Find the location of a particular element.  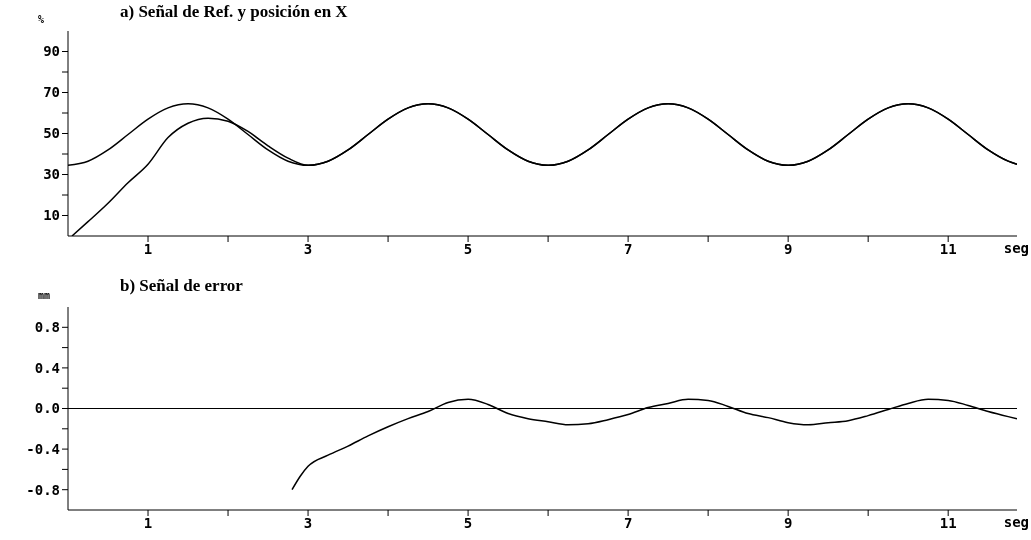

y-axis-title: % is located at coordinates (41, 19).